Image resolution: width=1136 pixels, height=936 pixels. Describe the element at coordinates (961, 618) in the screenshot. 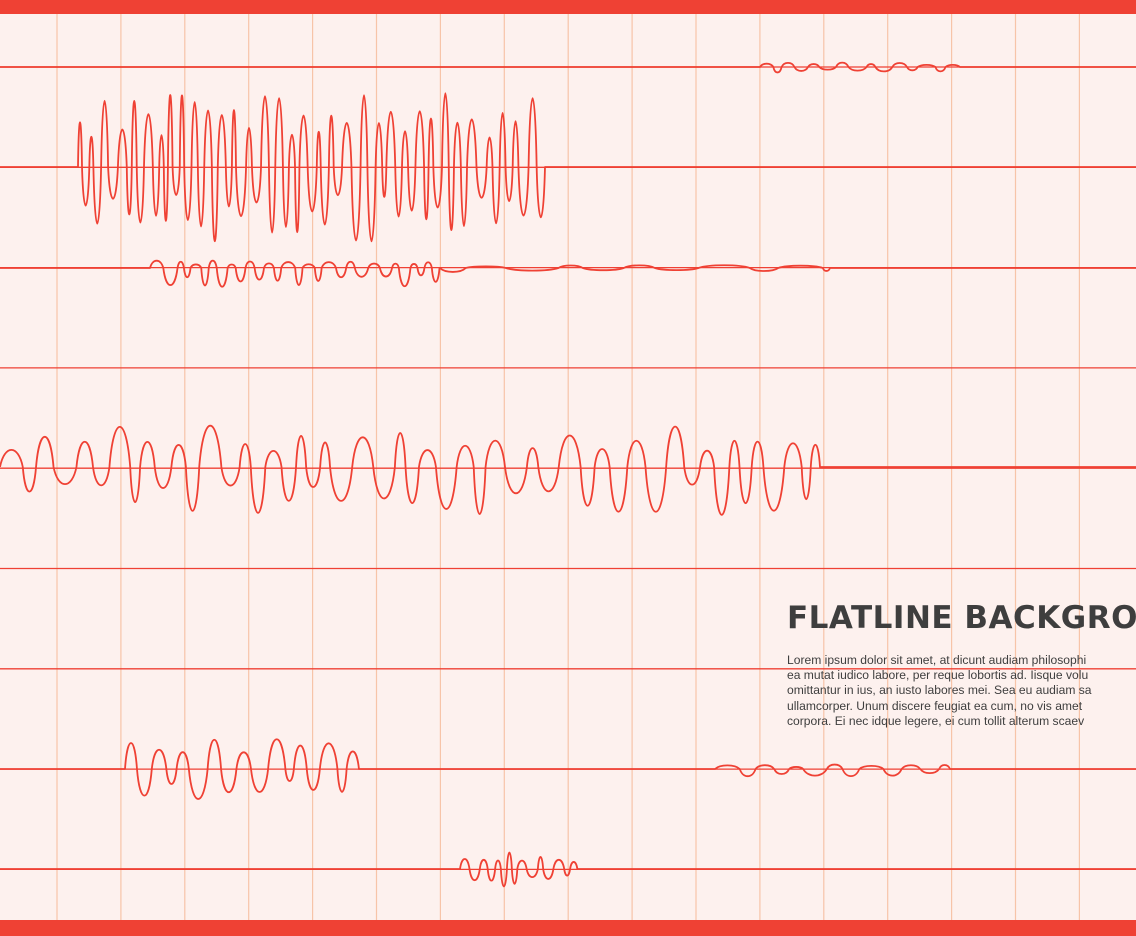

I see `headline: FLATLINE BACKGROU` at that location.